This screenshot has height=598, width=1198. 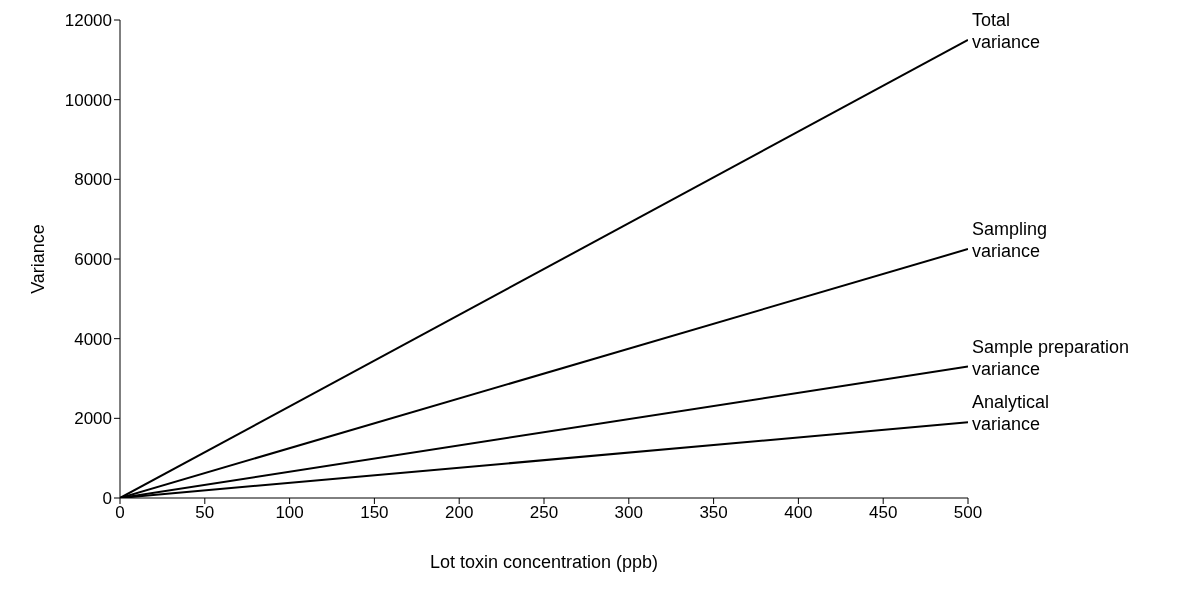 What do you see at coordinates (544, 562) in the screenshot?
I see `x-axis-title: Lot toxin concentration (ppb)` at bounding box center [544, 562].